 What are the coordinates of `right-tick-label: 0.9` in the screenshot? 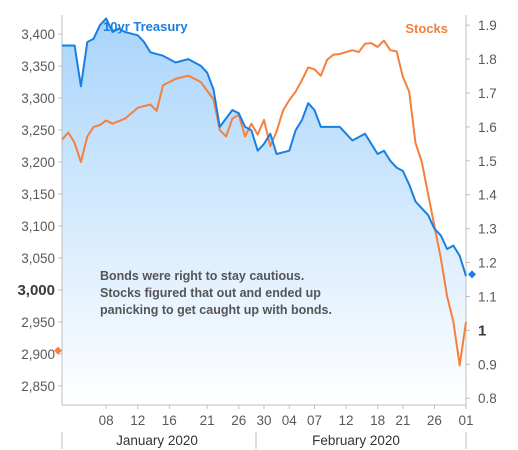 It's located at (487, 364).